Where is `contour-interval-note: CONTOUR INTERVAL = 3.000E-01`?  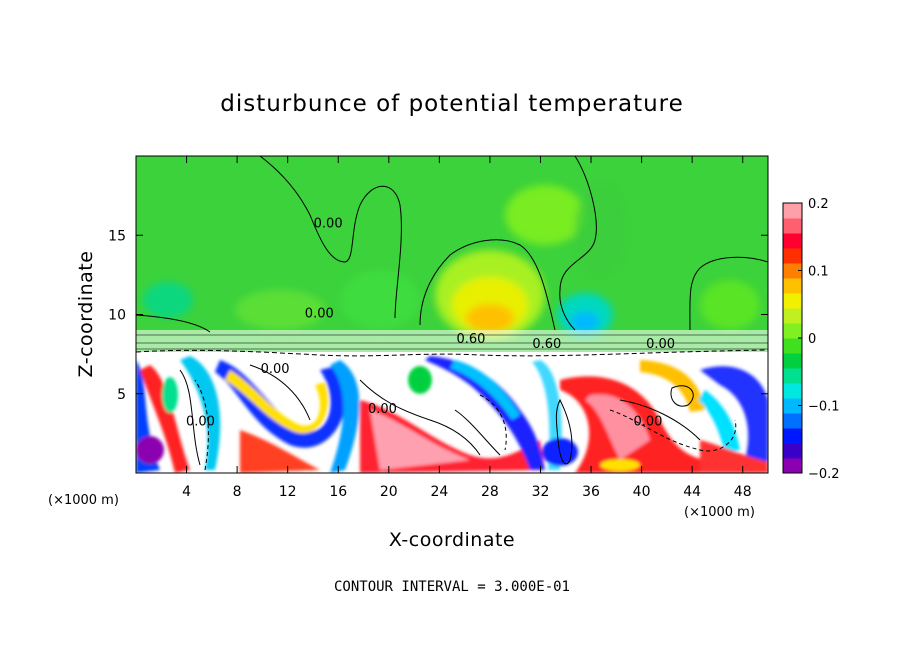
contour-interval-note: CONTOUR INTERVAL = 3.000E-01 is located at coordinates (452, 587).